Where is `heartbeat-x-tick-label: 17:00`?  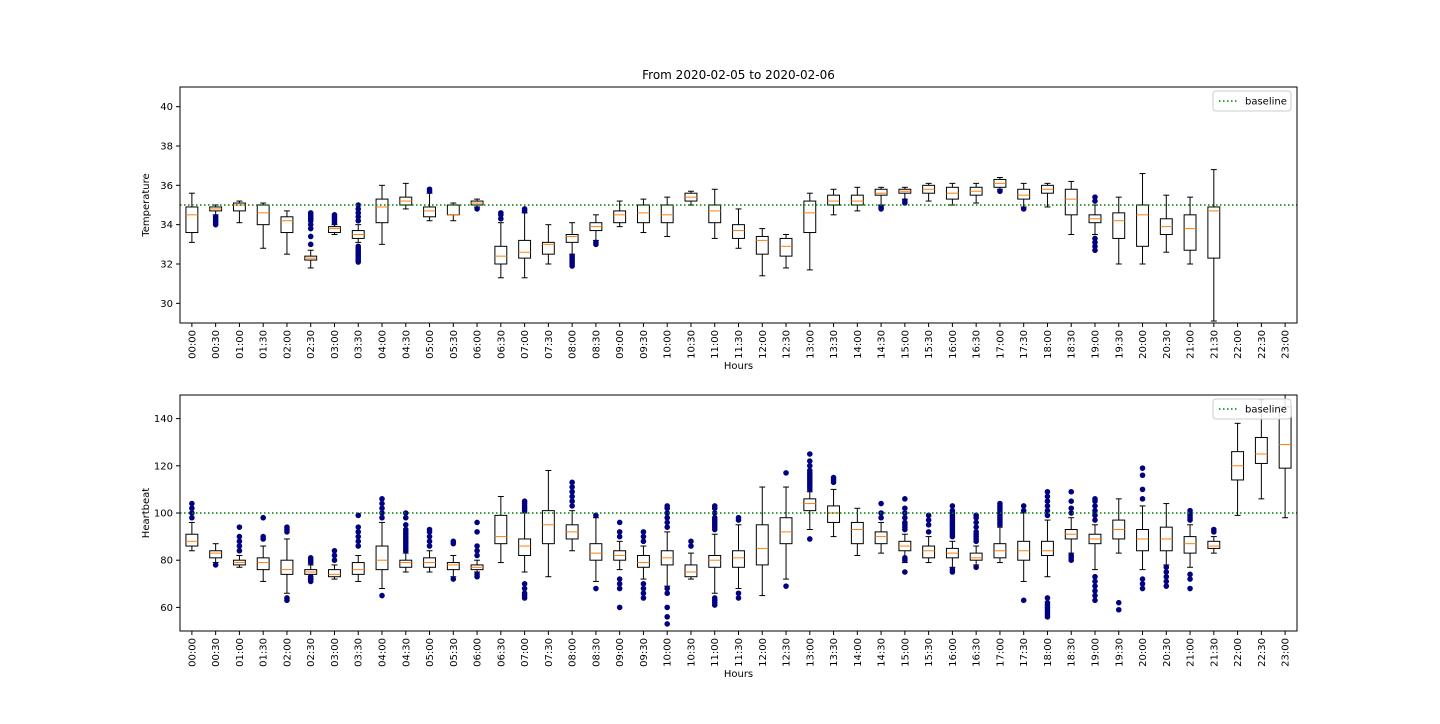
heartbeat-x-tick-label: 17:00 is located at coordinates (1000, 652).